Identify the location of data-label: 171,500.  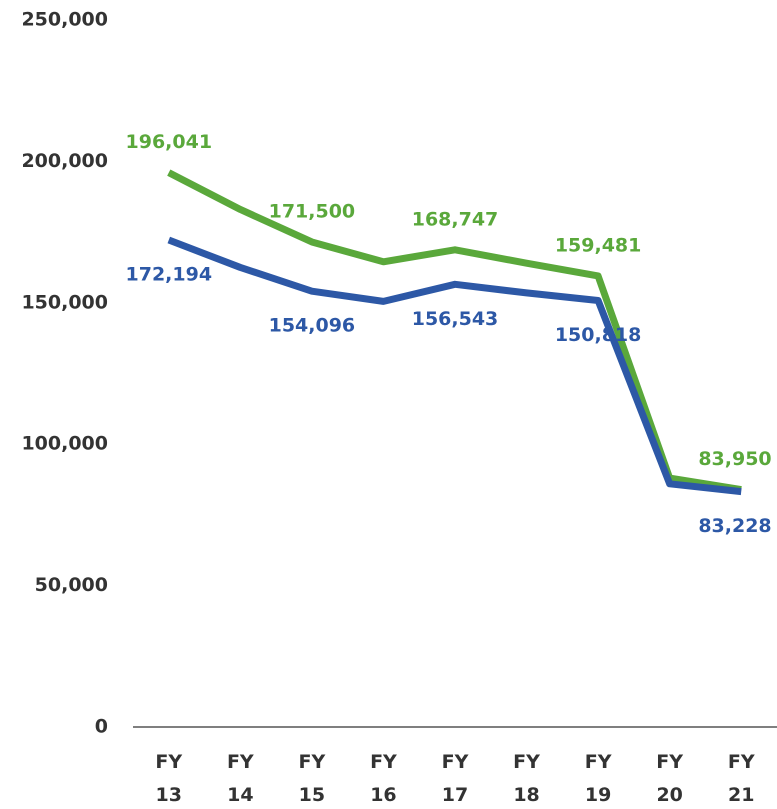
(312, 211).